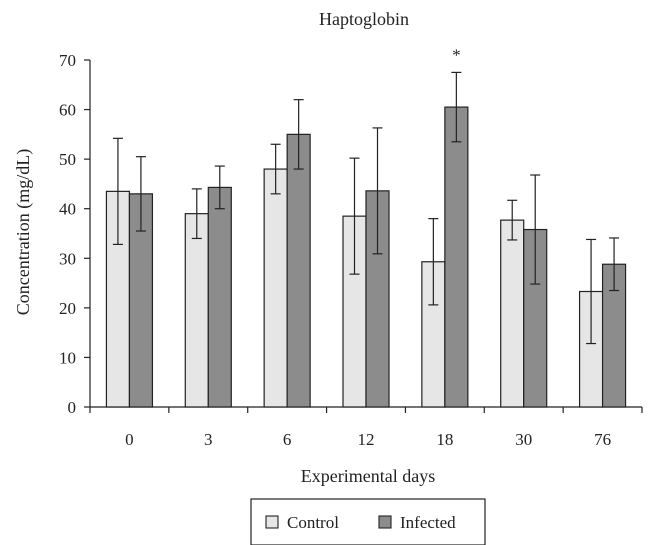  What do you see at coordinates (23, 232) in the screenshot?
I see `y-axis-title: Concentration (mg/dL)` at bounding box center [23, 232].